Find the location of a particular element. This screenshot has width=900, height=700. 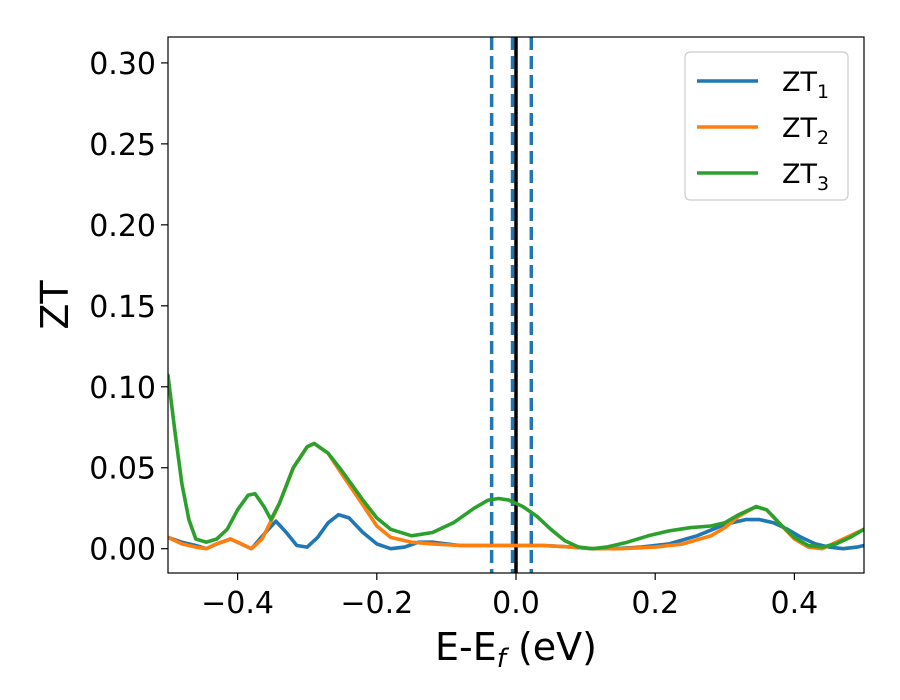

y-tick-label: 0.30 is located at coordinates (122, 64).